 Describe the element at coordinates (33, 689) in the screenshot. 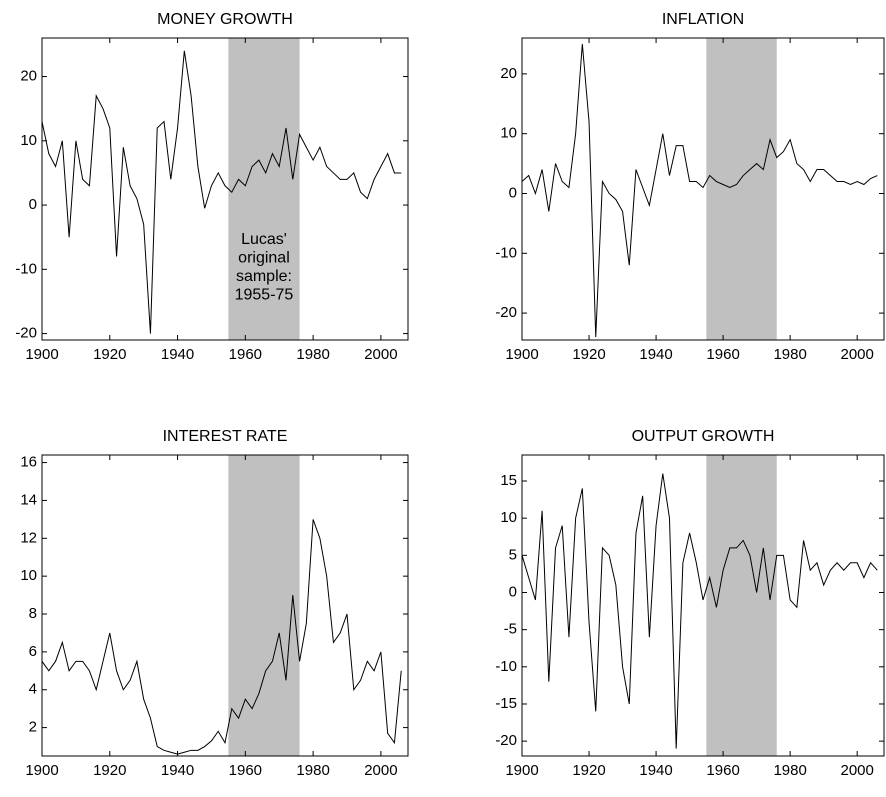

I see `y-tick-label: 4` at that location.